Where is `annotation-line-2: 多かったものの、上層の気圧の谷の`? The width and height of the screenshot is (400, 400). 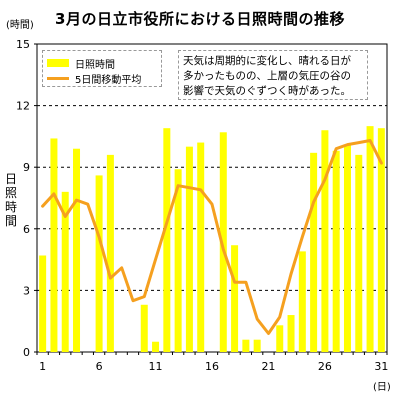 annotation-line-2: 多かったものの、上層の気圧の谷の is located at coordinates (267, 76).